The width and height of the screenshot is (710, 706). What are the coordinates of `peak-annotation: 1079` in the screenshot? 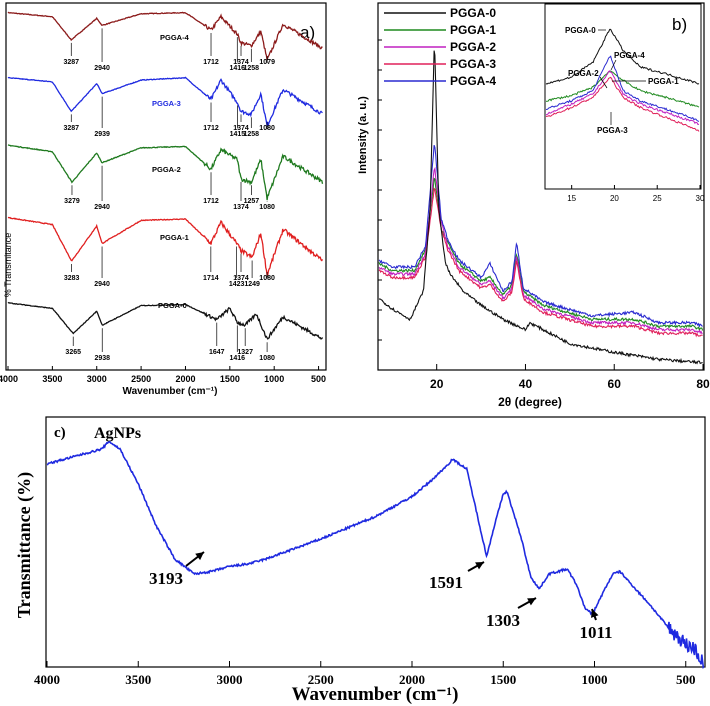 It's located at (267, 62).